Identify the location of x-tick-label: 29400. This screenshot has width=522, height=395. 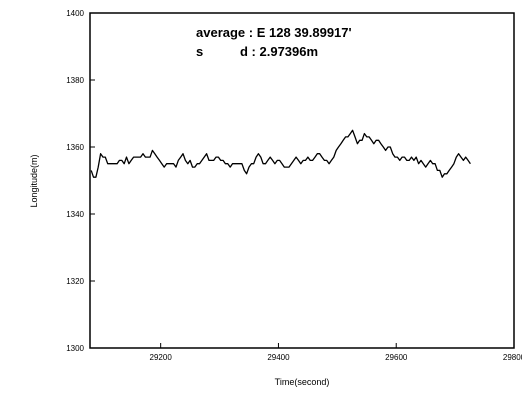
(278, 357).